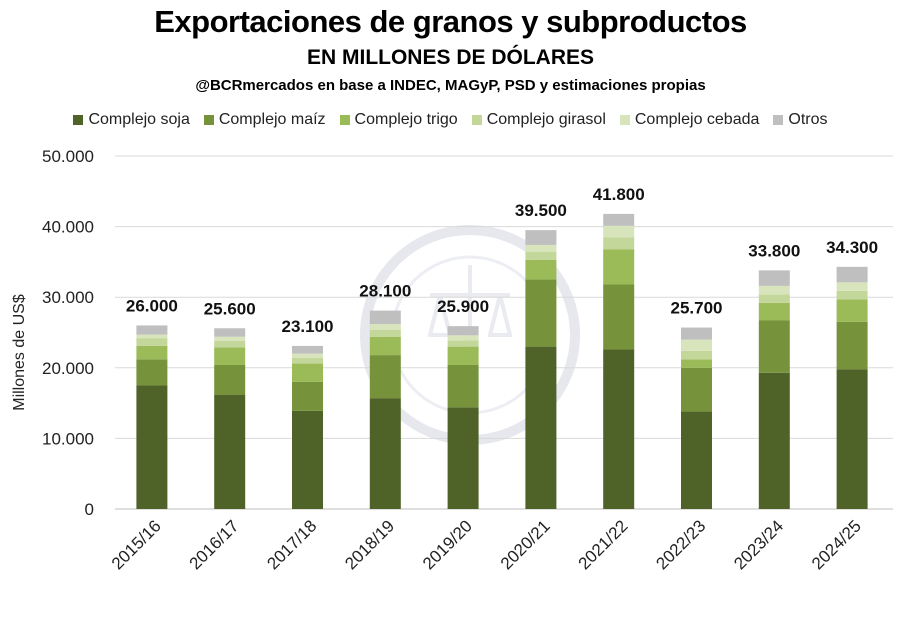 This screenshot has width=901, height=632. What do you see at coordinates (68, 227) in the screenshot?
I see `y-tick-label: 40.000` at bounding box center [68, 227].